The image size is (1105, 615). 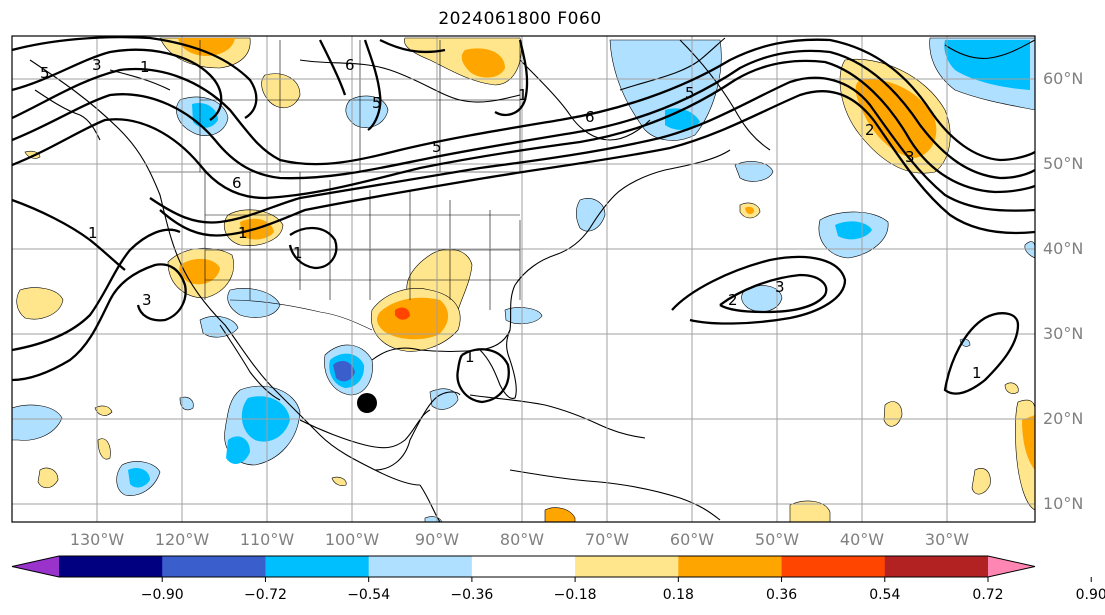 I want to click on colorbar-outline, so click(x=523, y=566).